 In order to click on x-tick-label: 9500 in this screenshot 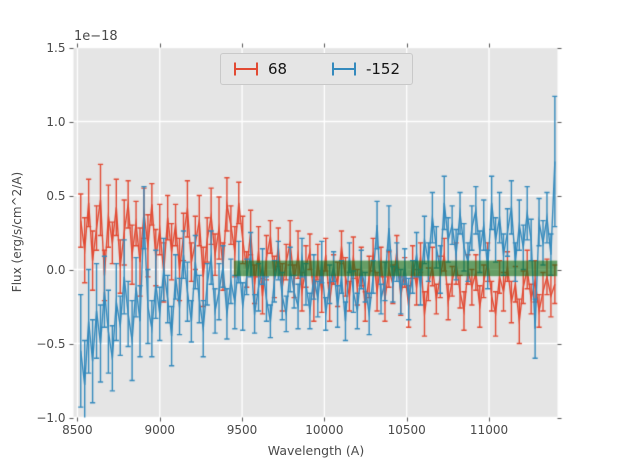, I will do `click(242, 429)`.